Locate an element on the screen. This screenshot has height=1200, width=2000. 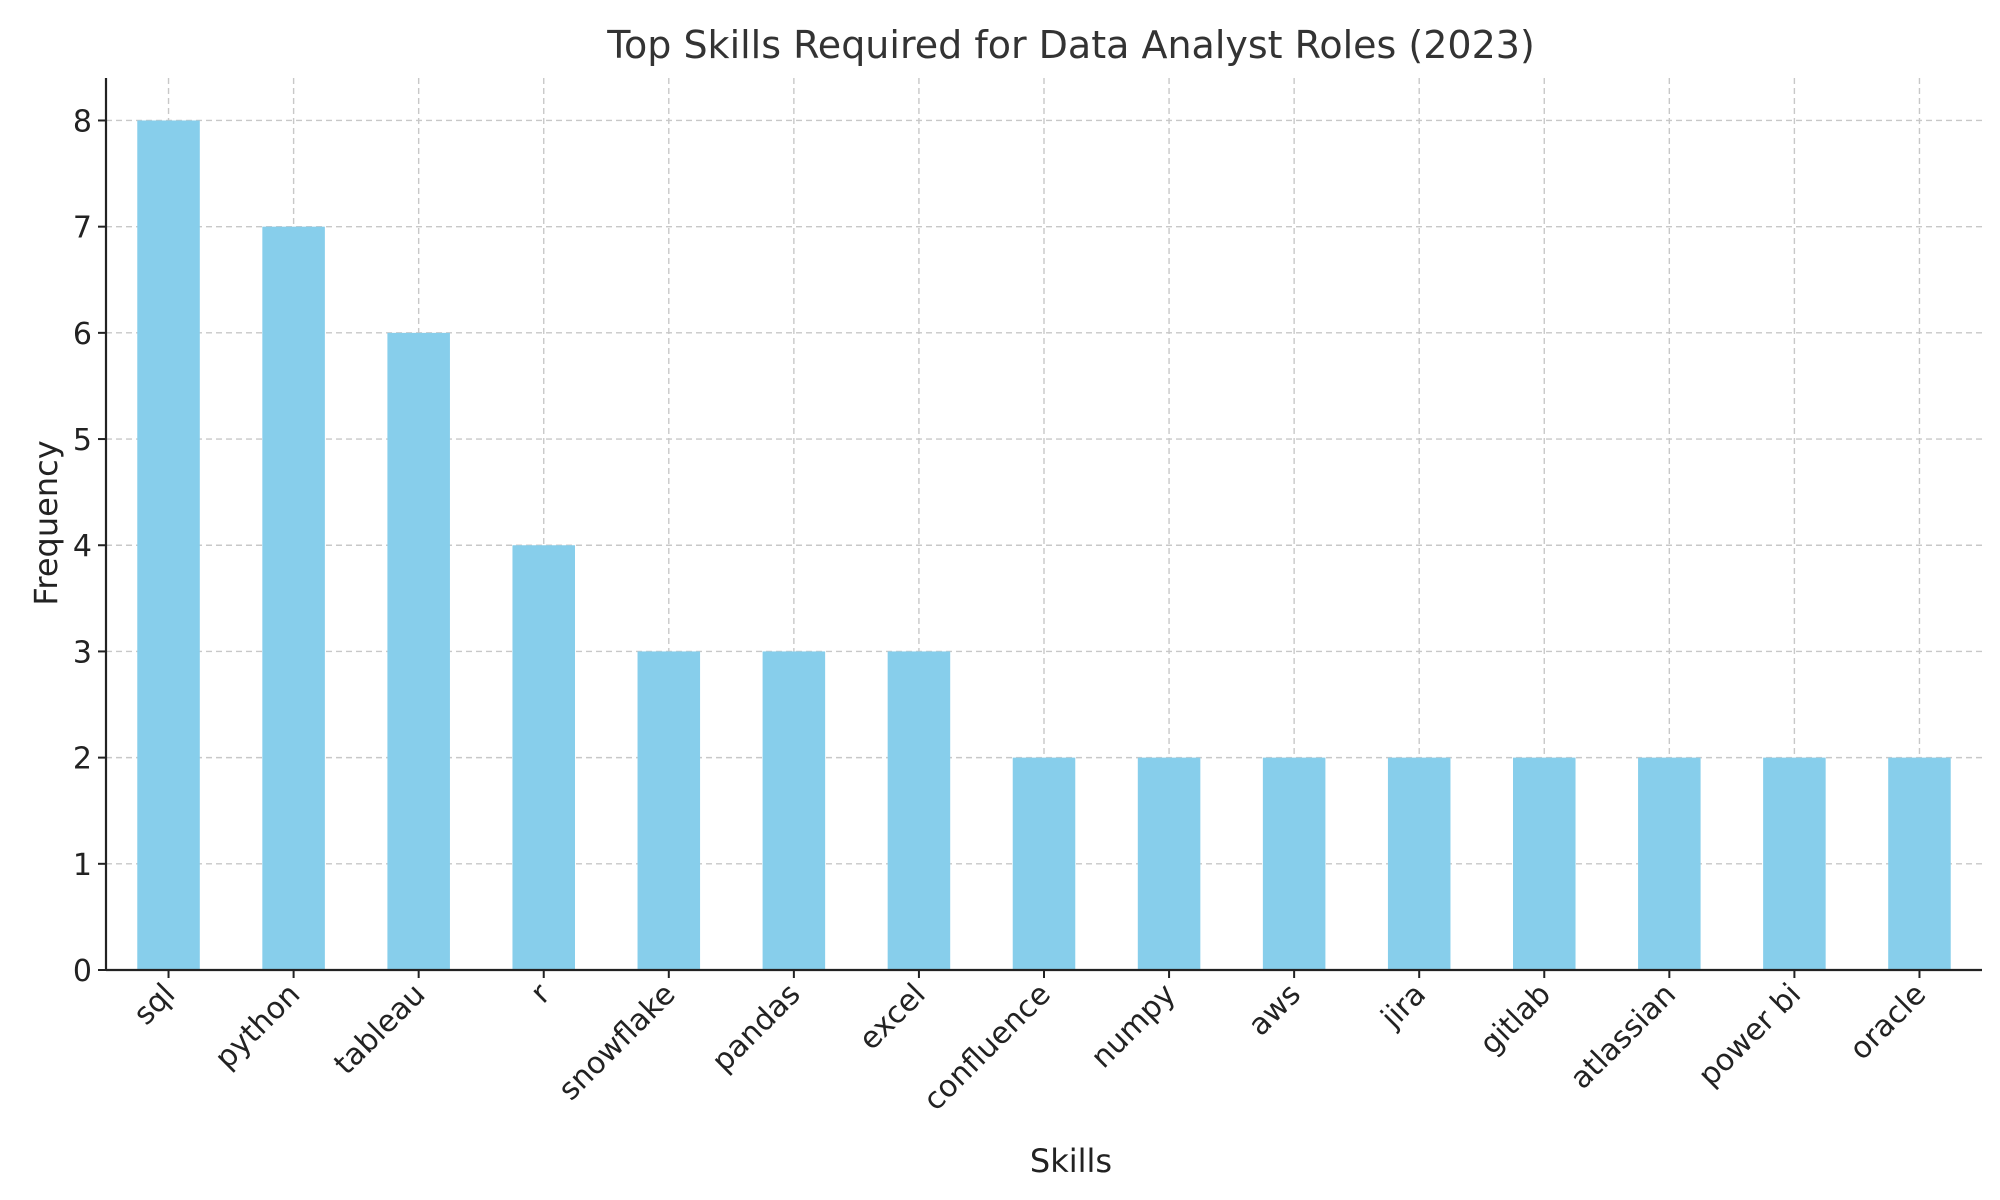
bar-pandas is located at coordinates (794, 810).